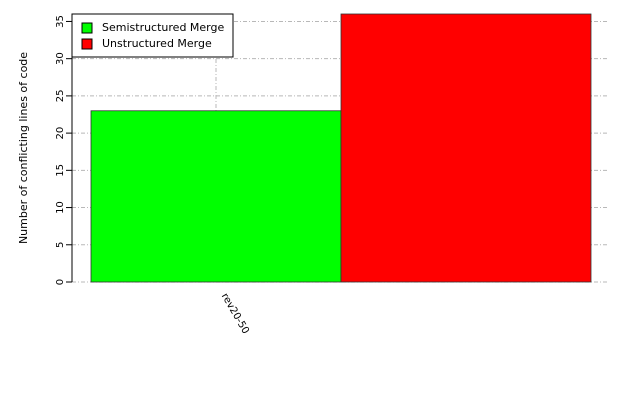 The width and height of the screenshot is (640, 400). I want to click on y-tick-label: 0, so click(60, 282).